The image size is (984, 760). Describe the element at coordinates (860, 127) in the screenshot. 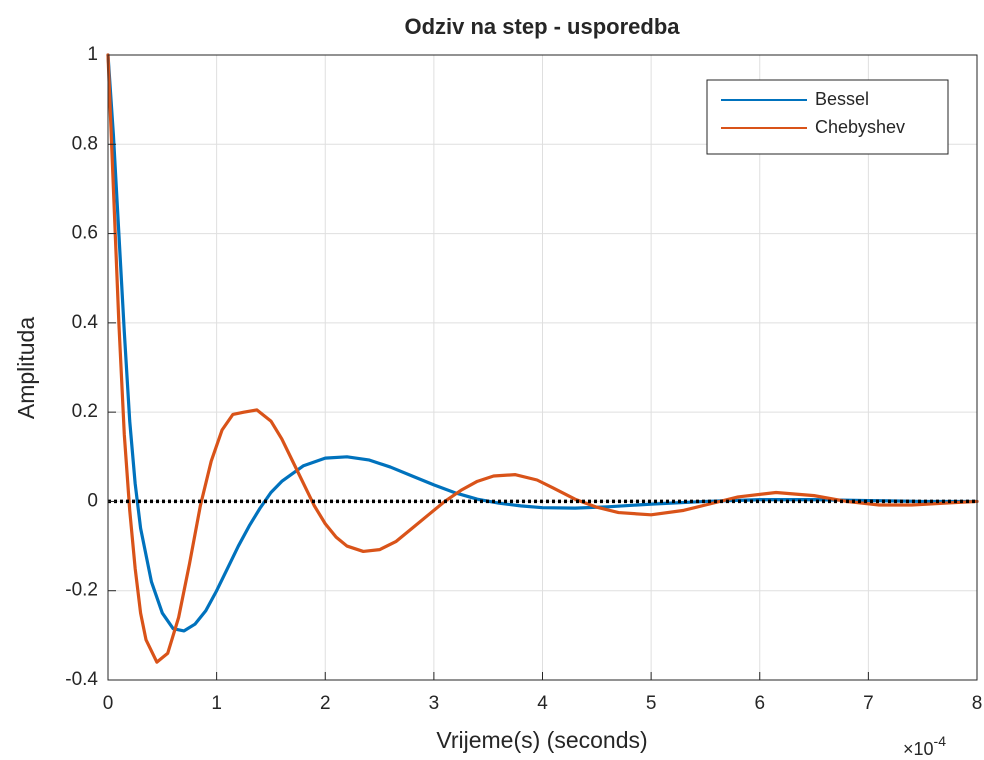

I see `legend-label: Chebyshev` at that location.